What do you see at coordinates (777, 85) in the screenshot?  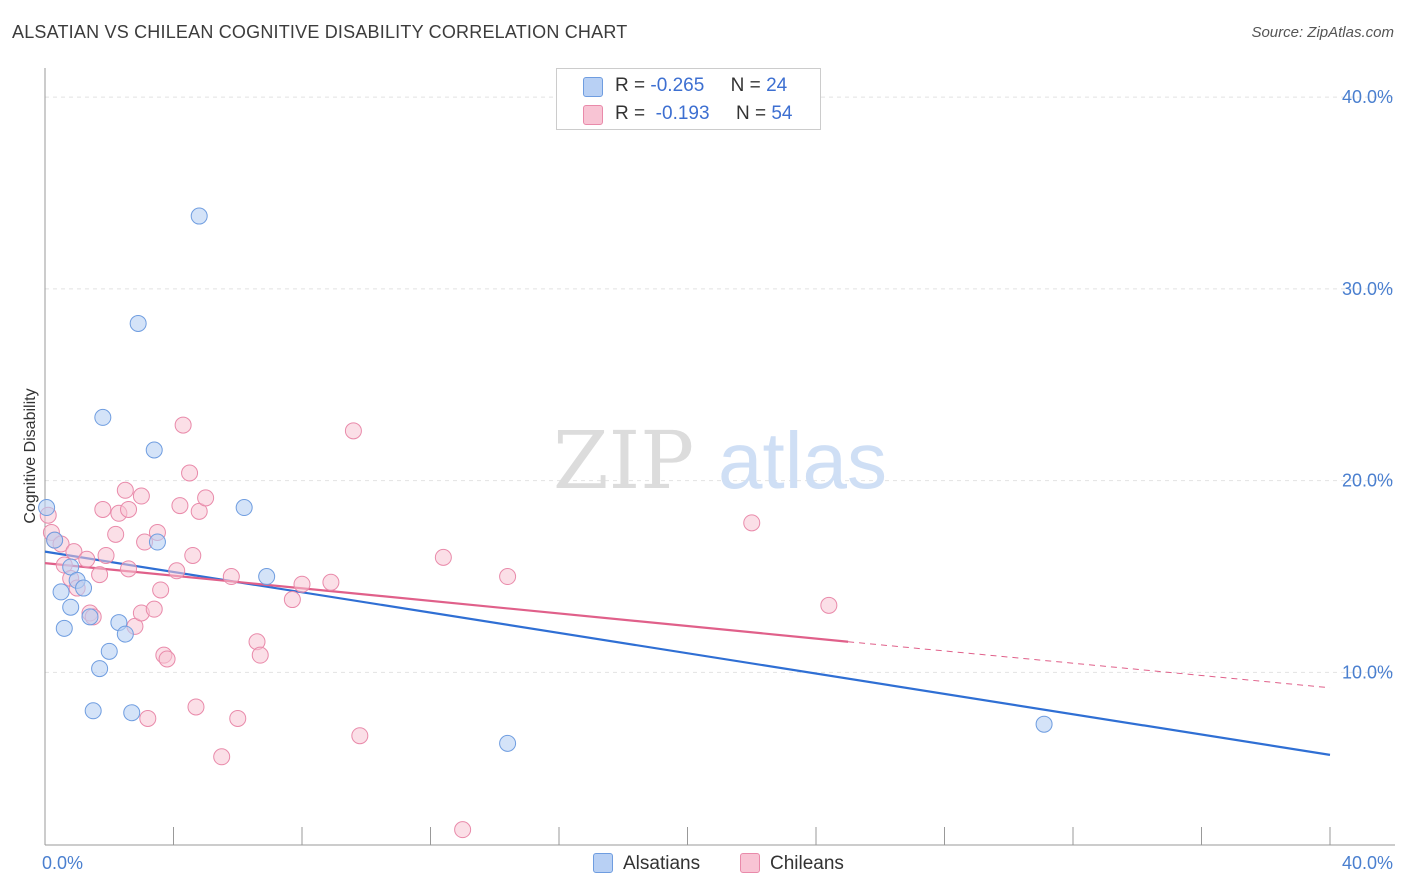 I see `legend-n-value: 24` at bounding box center [777, 85].